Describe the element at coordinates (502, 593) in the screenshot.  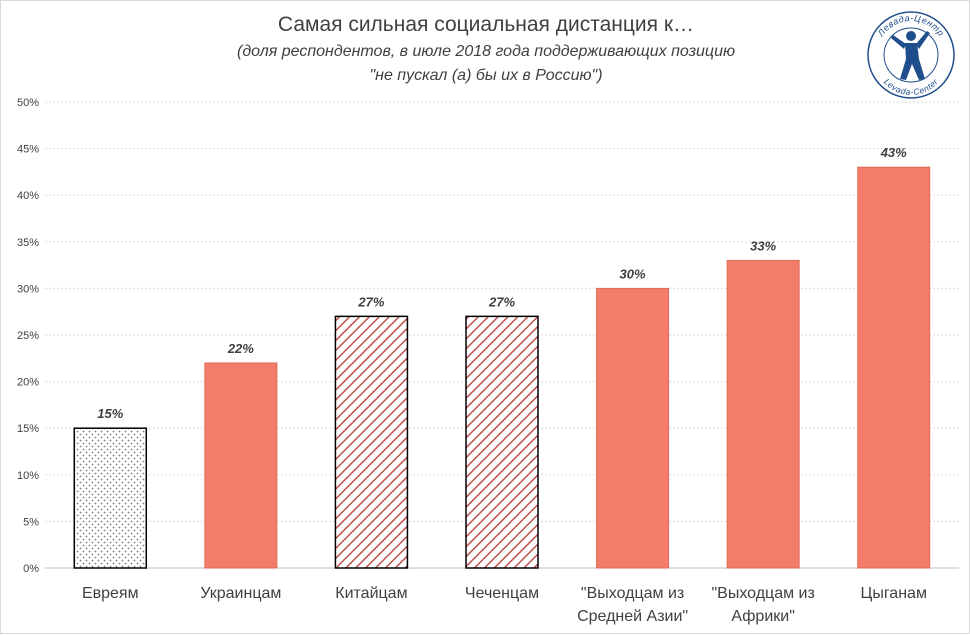
I see `category-label: Чеченцам` at that location.